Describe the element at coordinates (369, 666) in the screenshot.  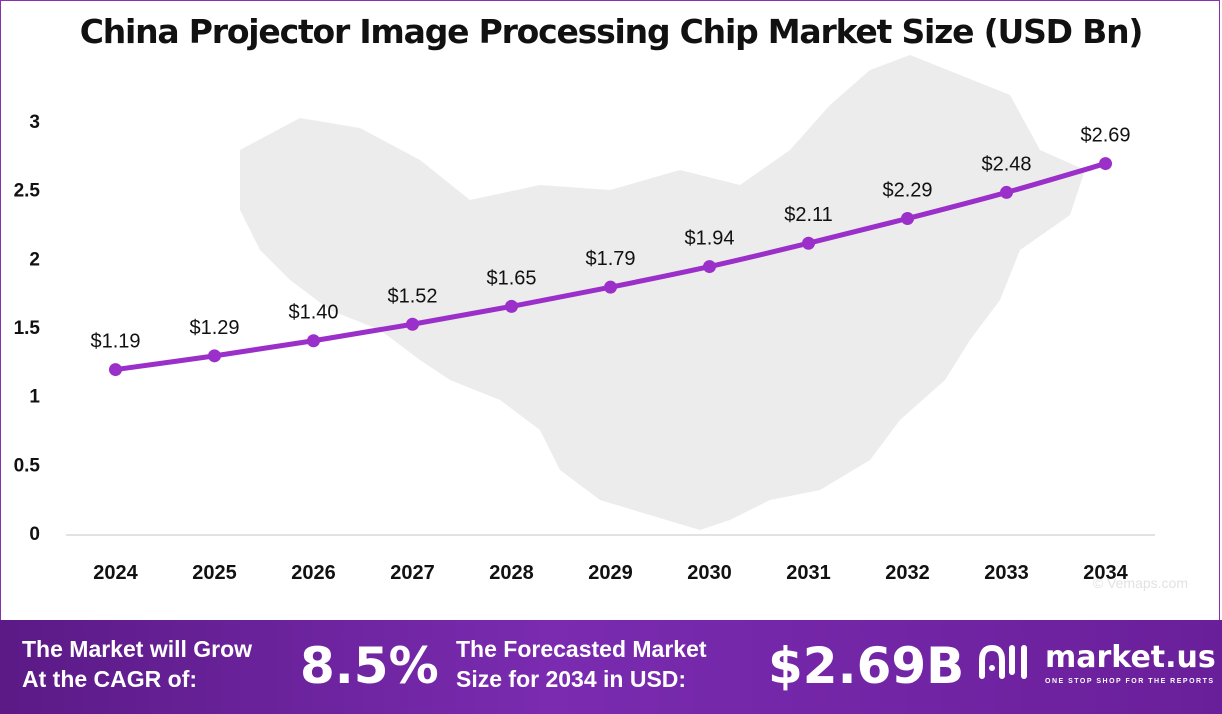
I see `cagr-value: 8.5%` at that location.